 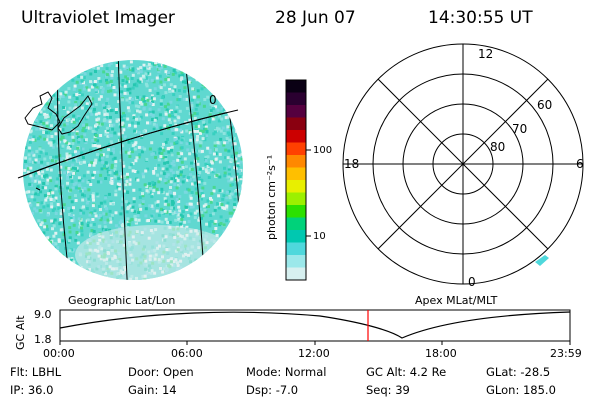 I want to click on timeline-ytick-bottom: 1.8, so click(x=43, y=339).